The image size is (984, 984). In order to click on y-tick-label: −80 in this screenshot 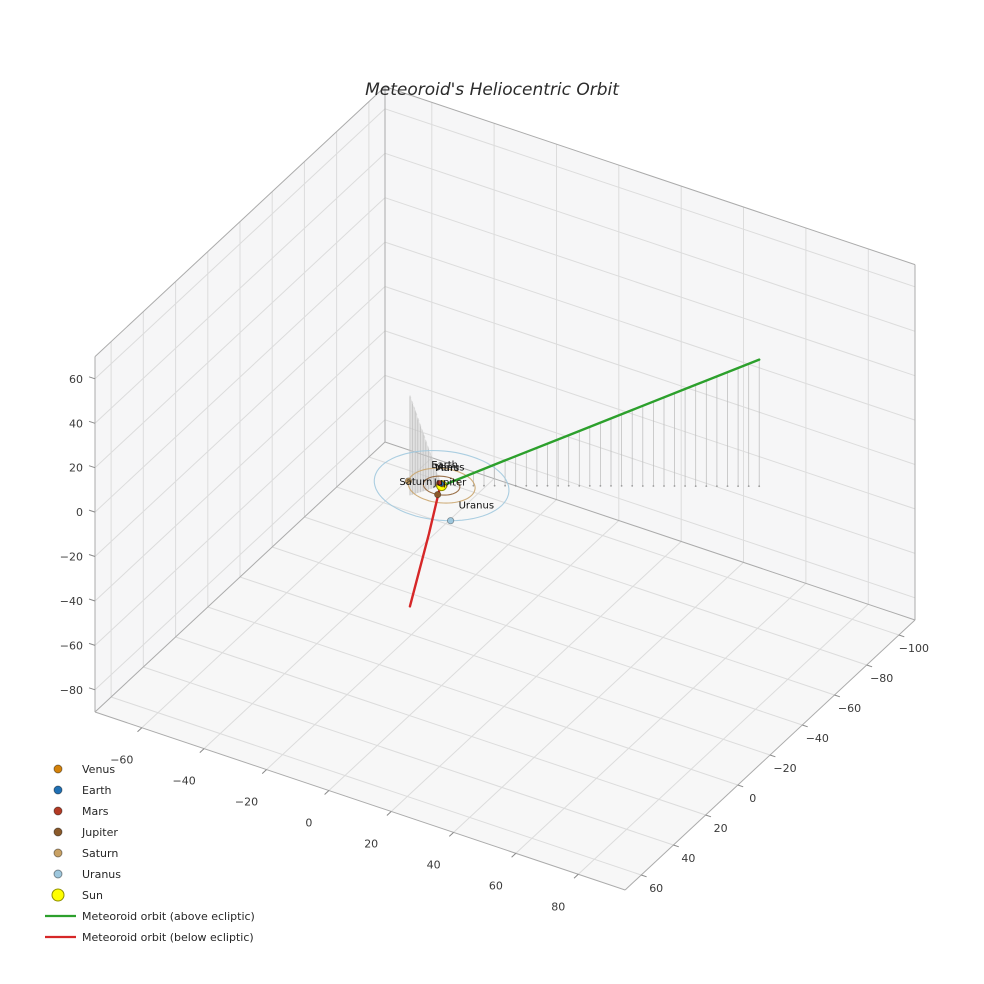, I will do `click(881, 678)`.